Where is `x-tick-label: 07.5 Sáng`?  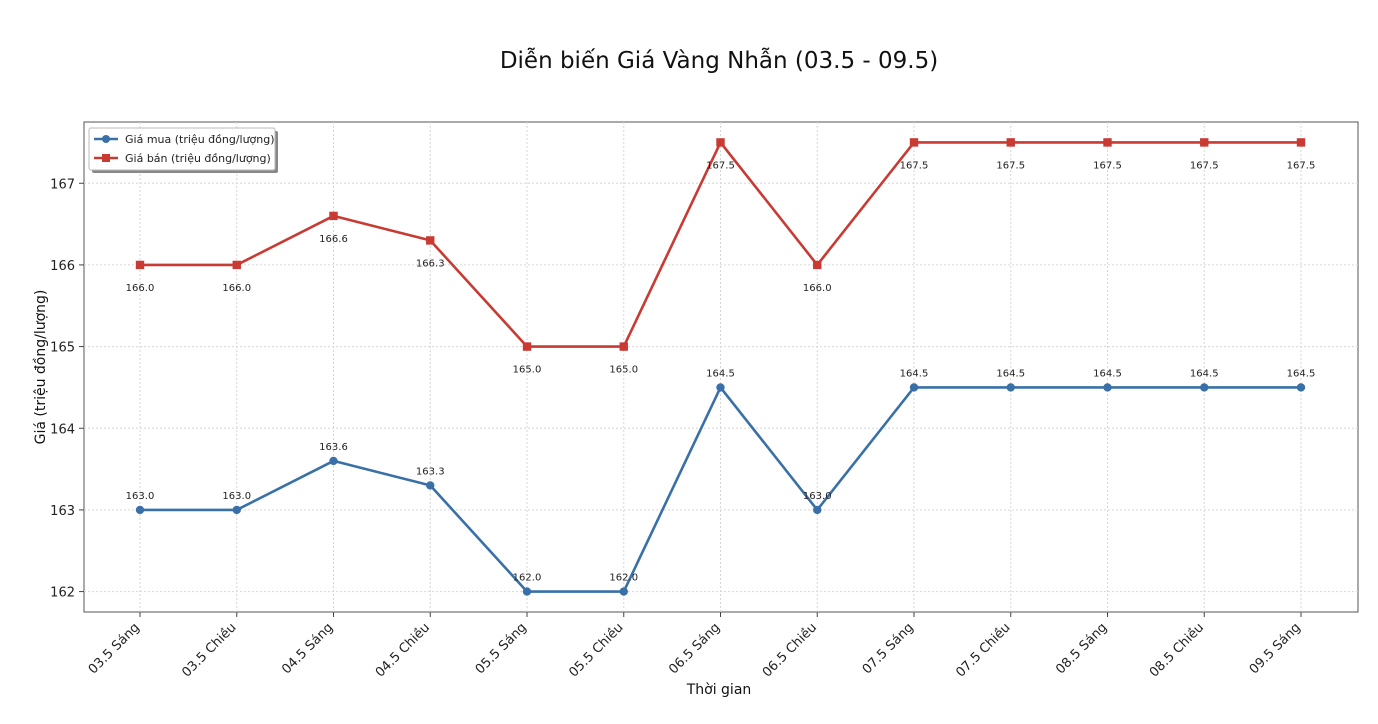
x-tick-label: 07.5 Sáng is located at coordinates (888, 648).